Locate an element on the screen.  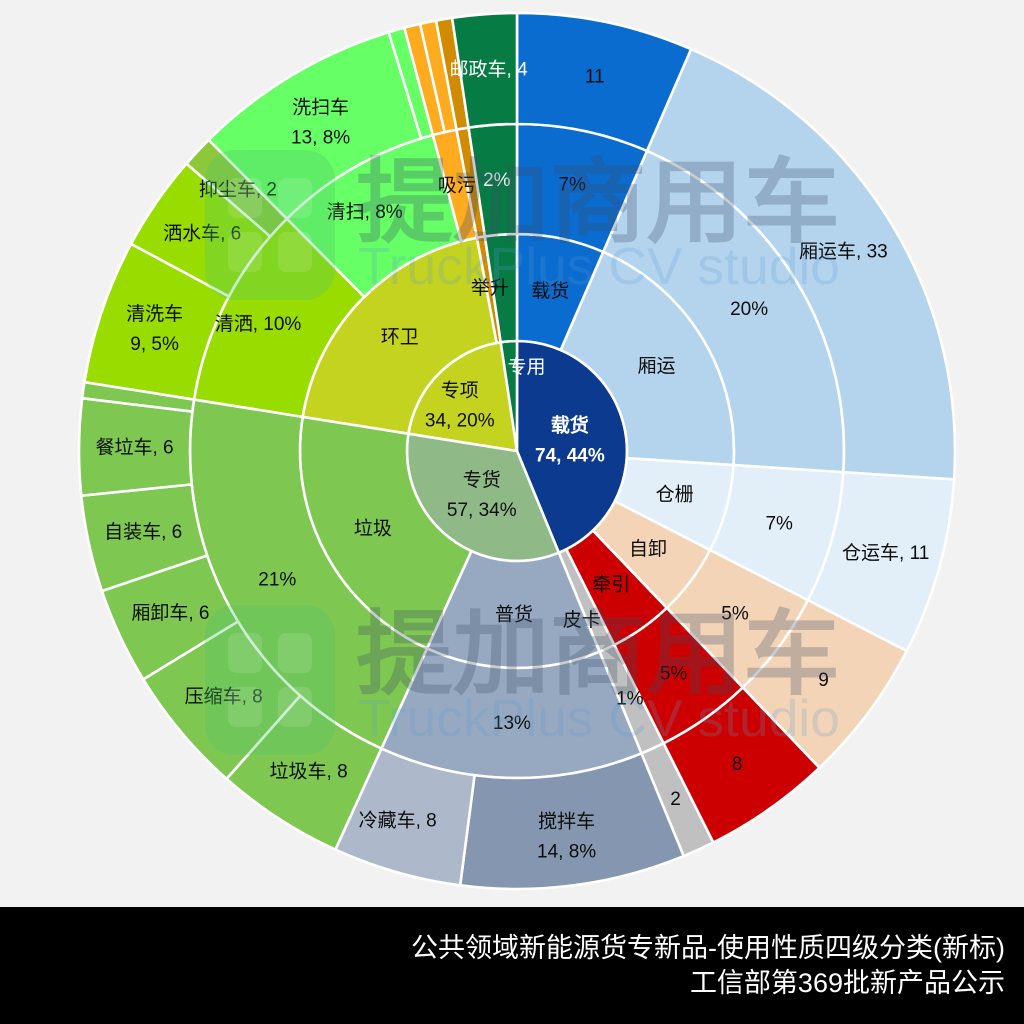
segment-label-level-4: 垃圾车, 8 is located at coordinates (309, 771).